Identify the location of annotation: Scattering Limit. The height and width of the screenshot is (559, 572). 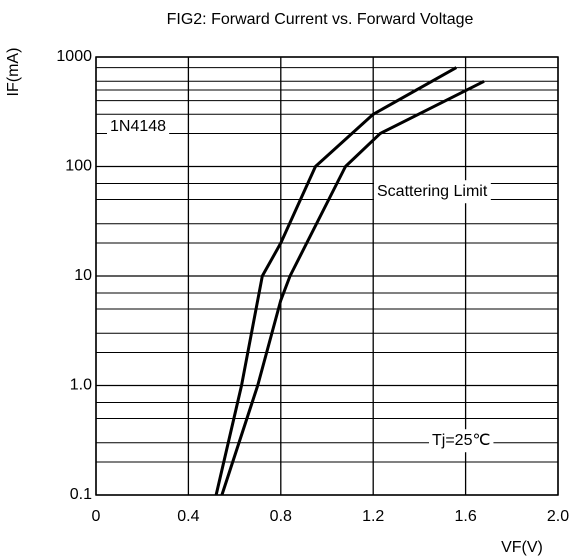
(432, 191).